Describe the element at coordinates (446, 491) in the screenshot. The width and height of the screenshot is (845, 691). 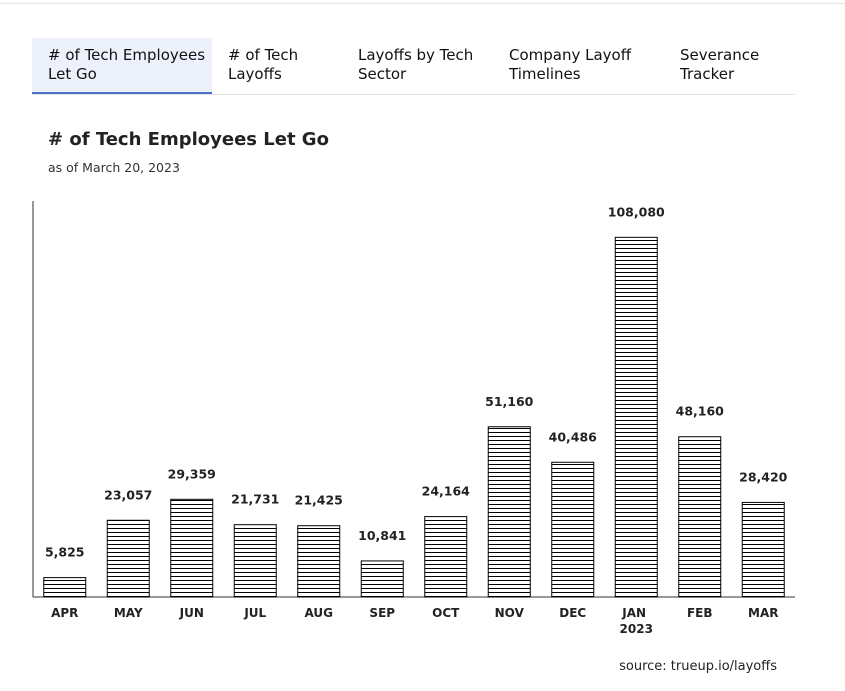
I see `value-label: 24,164` at that location.